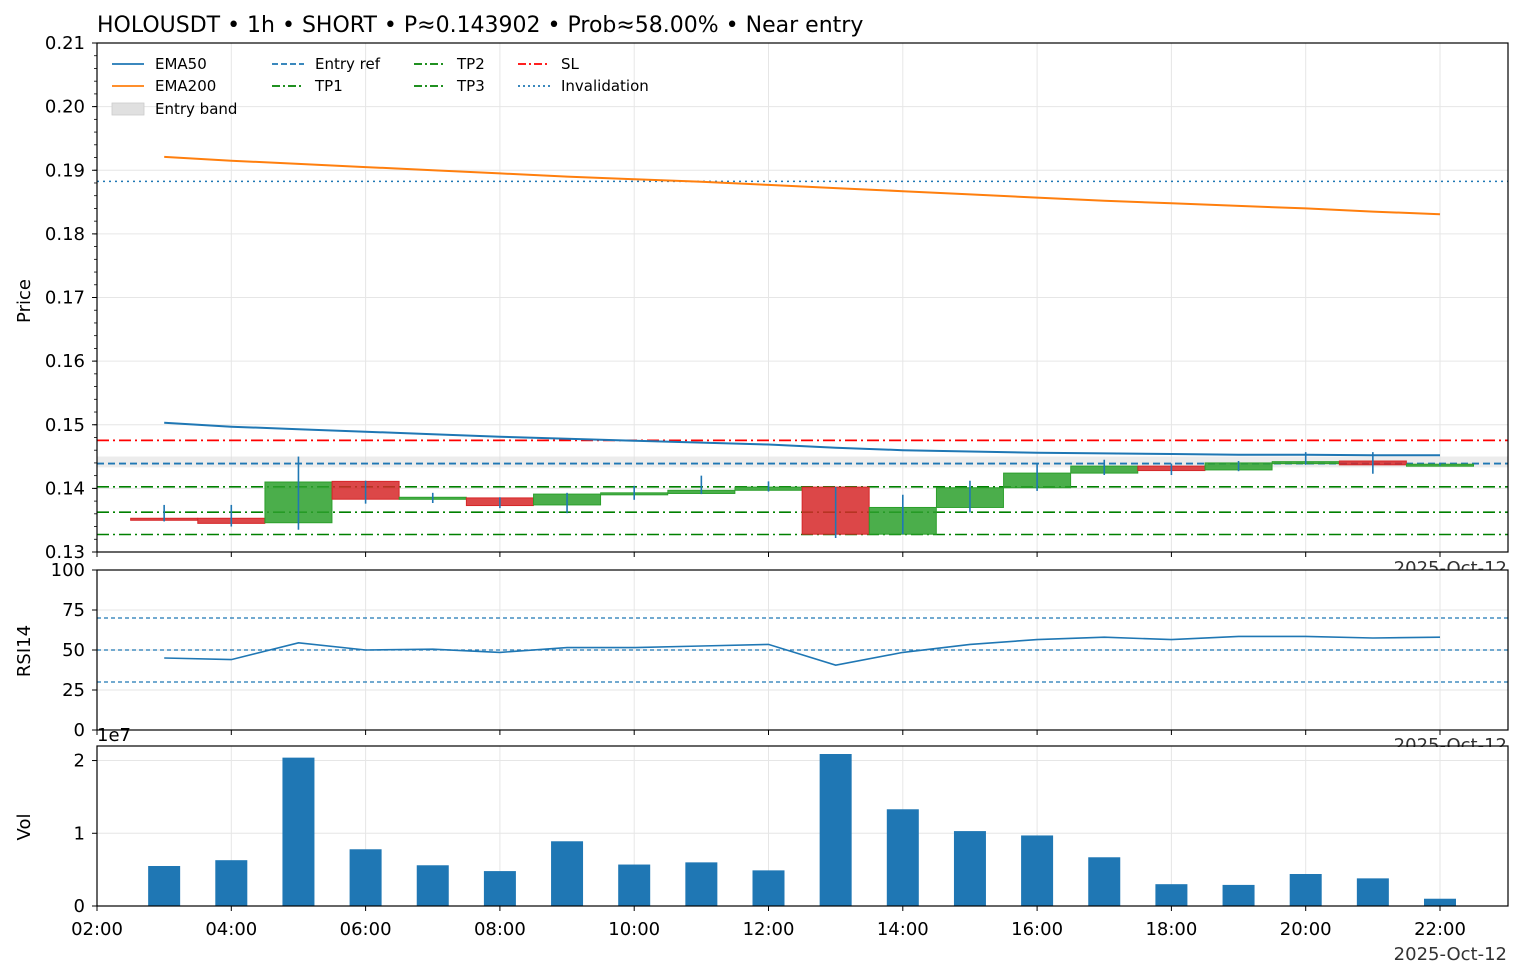 The height and width of the screenshot is (977, 1522). Describe the element at coordinates (231, 929) in the screenshot. I see `x-tick-label: 04:00` at that location.